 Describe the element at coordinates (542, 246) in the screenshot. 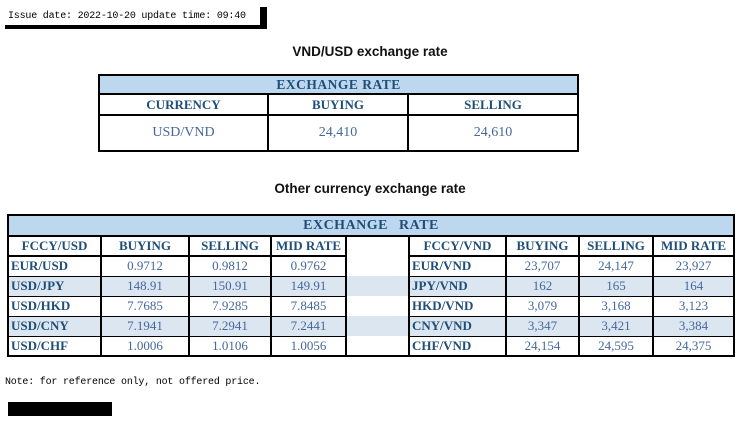

I see `table2-col-buying-vnd: BUYING` at that location.